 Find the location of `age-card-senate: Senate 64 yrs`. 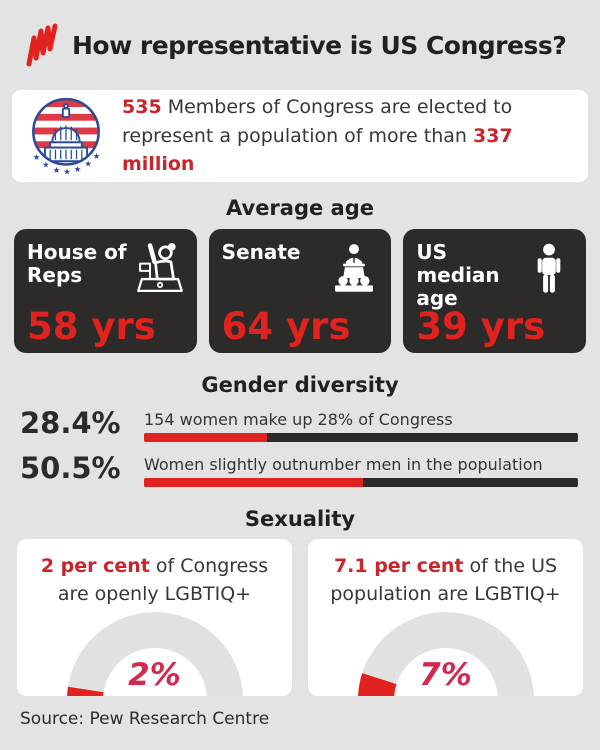

age-card-senate: Senate 64 yrs is located at coordinates (300, 291).